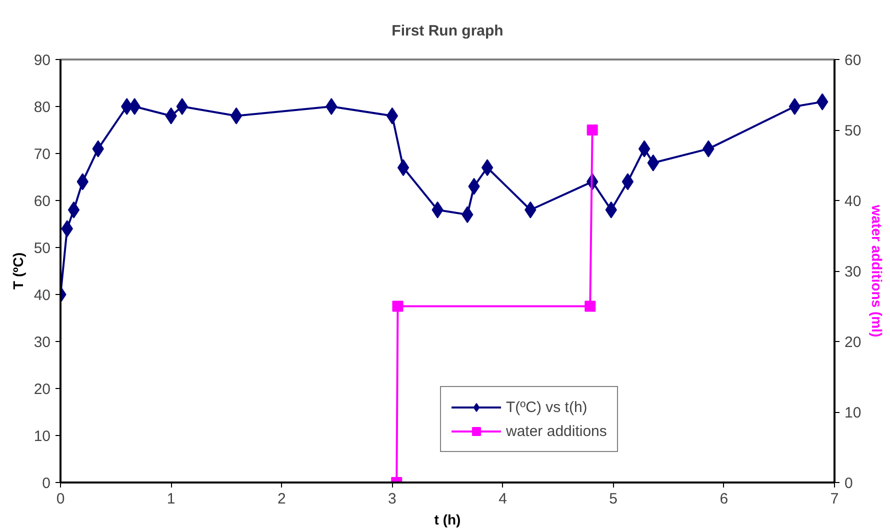 The image size is (890, 532). I want to click on x-tick-label: 4, so click(502, 499).